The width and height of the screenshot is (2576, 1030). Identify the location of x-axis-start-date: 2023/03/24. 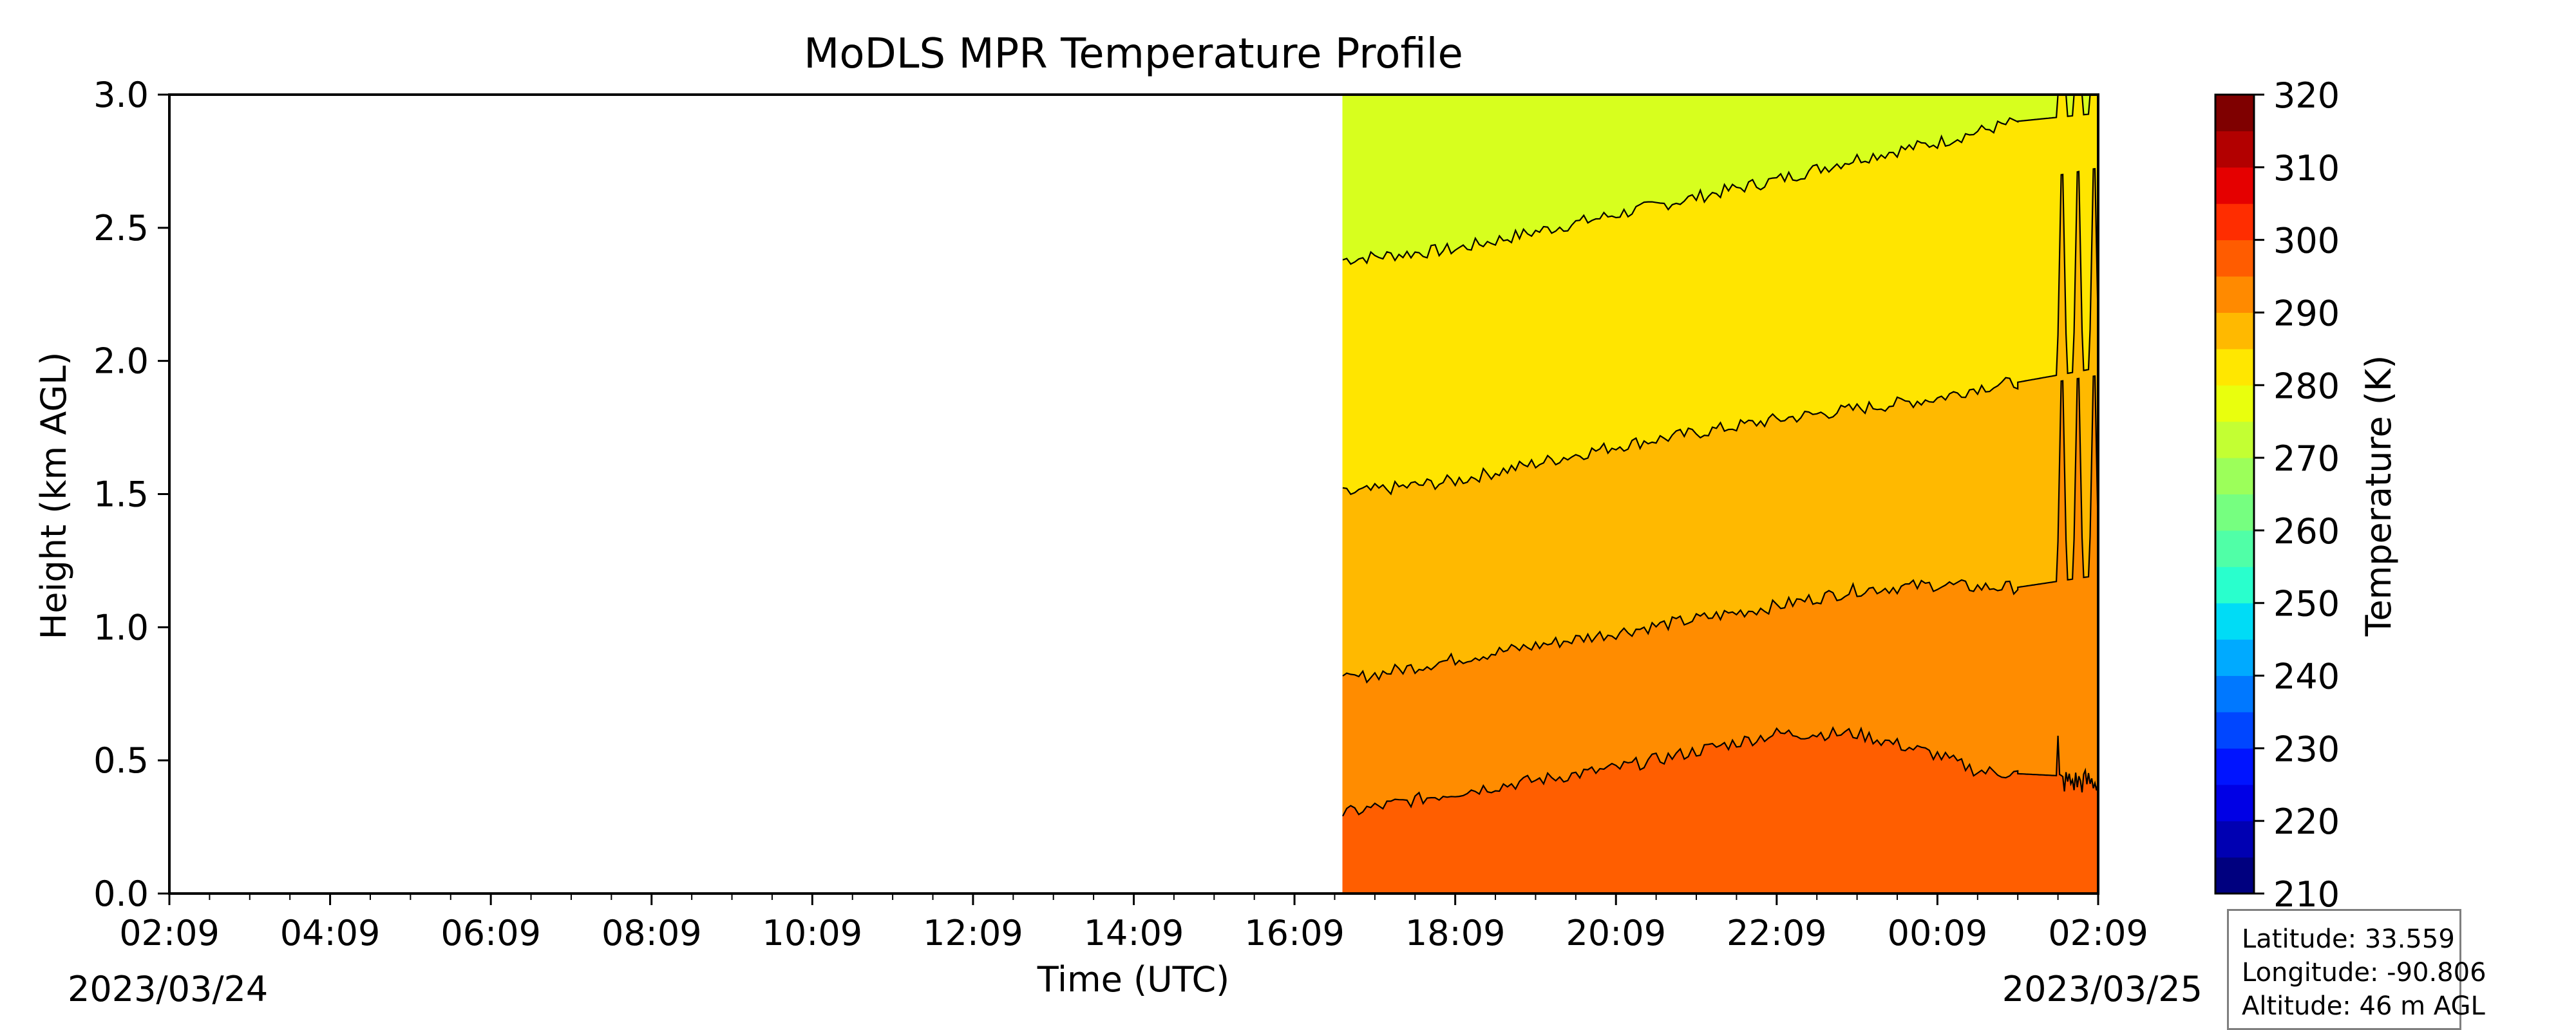
(168, 989).